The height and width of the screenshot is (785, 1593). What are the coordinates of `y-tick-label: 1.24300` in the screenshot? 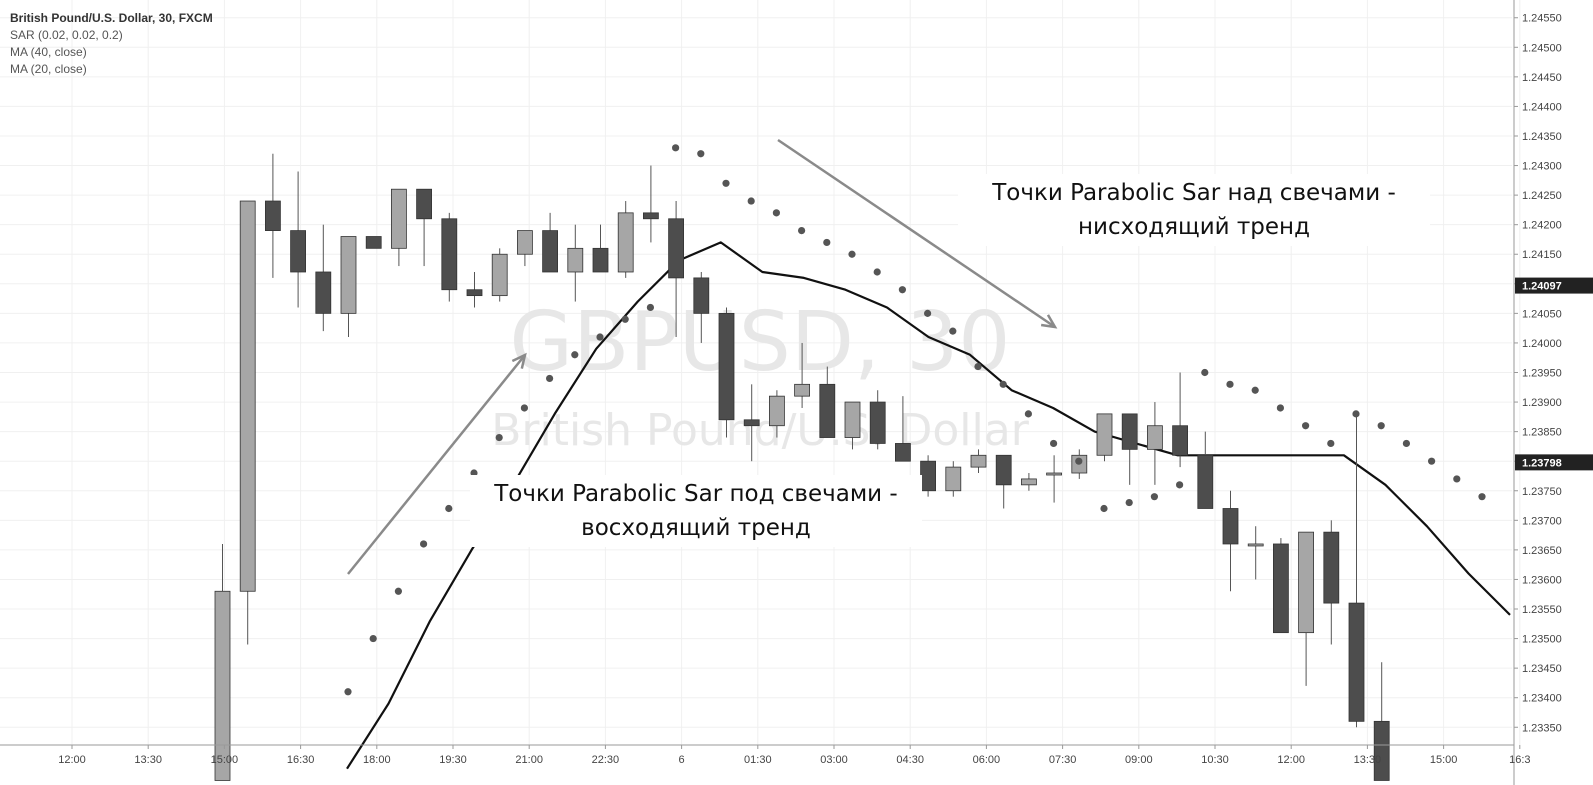 It's located at (1542, 167).